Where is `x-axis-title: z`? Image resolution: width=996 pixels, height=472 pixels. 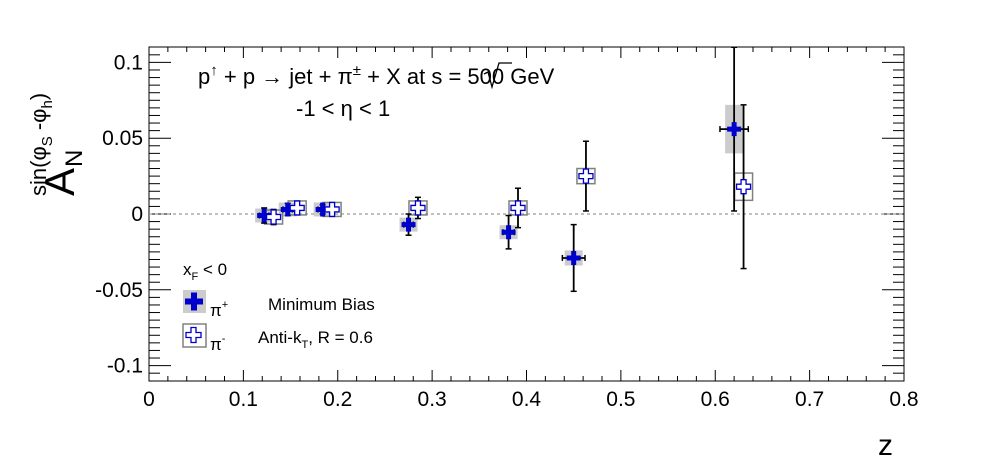 x-axis-title: z is located at coordinates (885, 445).